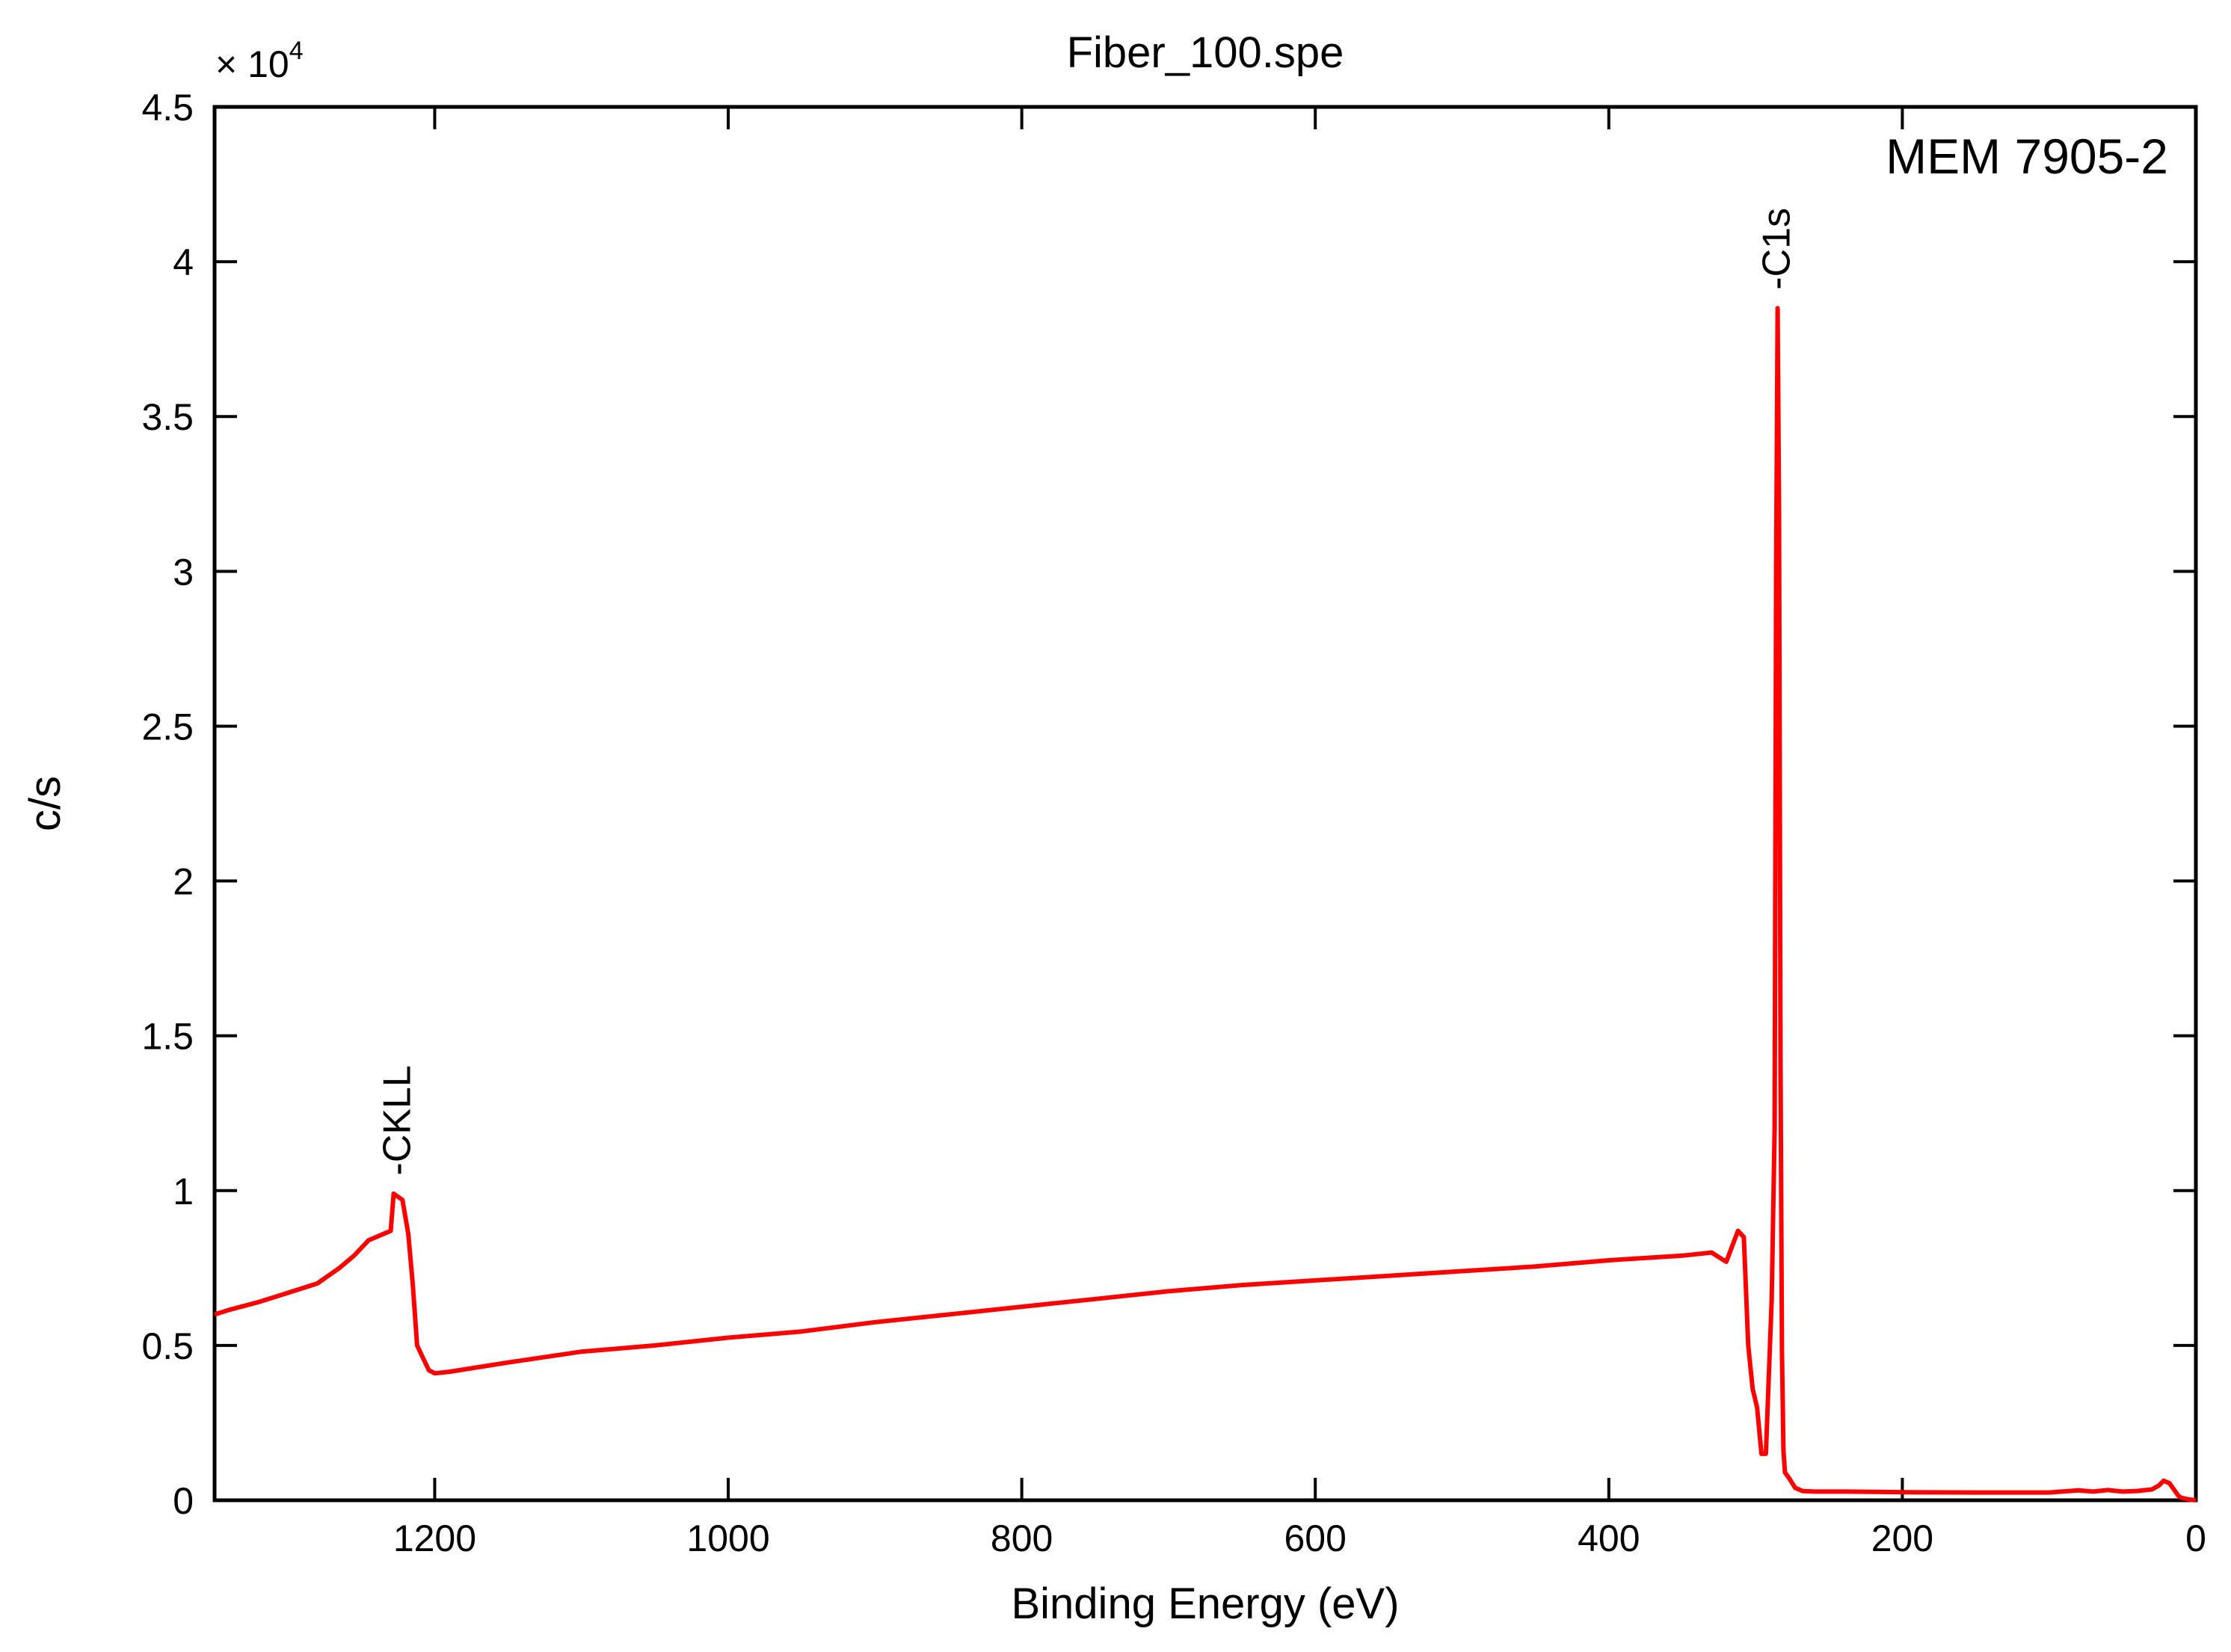  Describe the element at coordinates (2027, 157) in the screenshot. I see `legend-series-label: MEM 7905-2` at that location.